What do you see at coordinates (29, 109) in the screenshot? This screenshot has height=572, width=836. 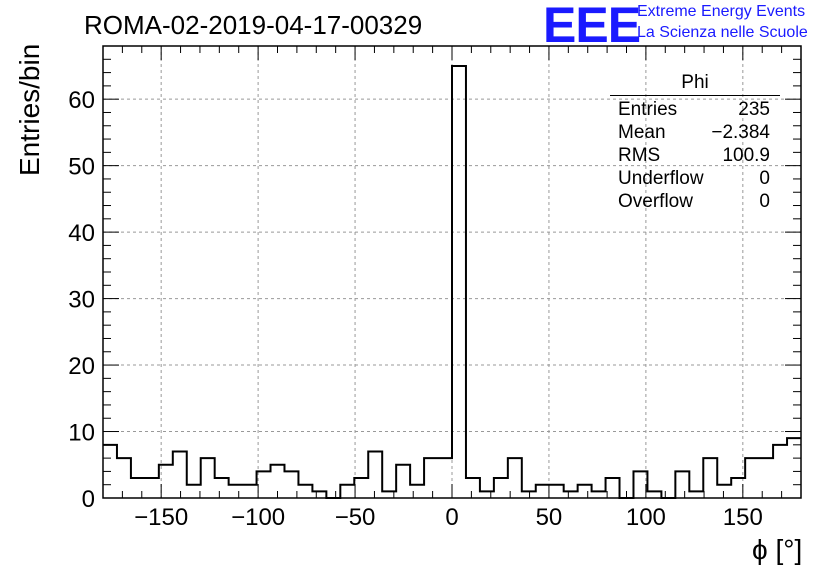 I see `y-axis-label: Entries/bin` at bounding box center [29, 109].